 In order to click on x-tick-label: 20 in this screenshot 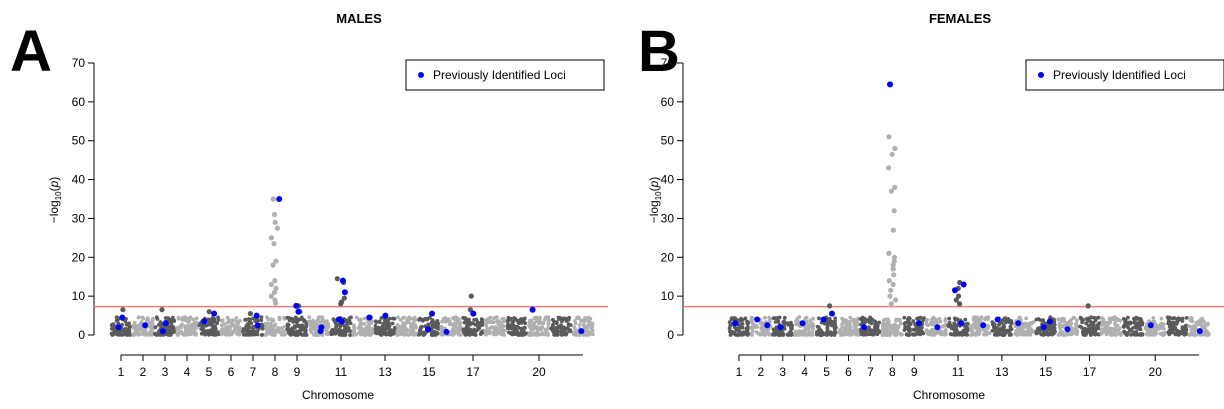, I will do `click(1156, 372)`.